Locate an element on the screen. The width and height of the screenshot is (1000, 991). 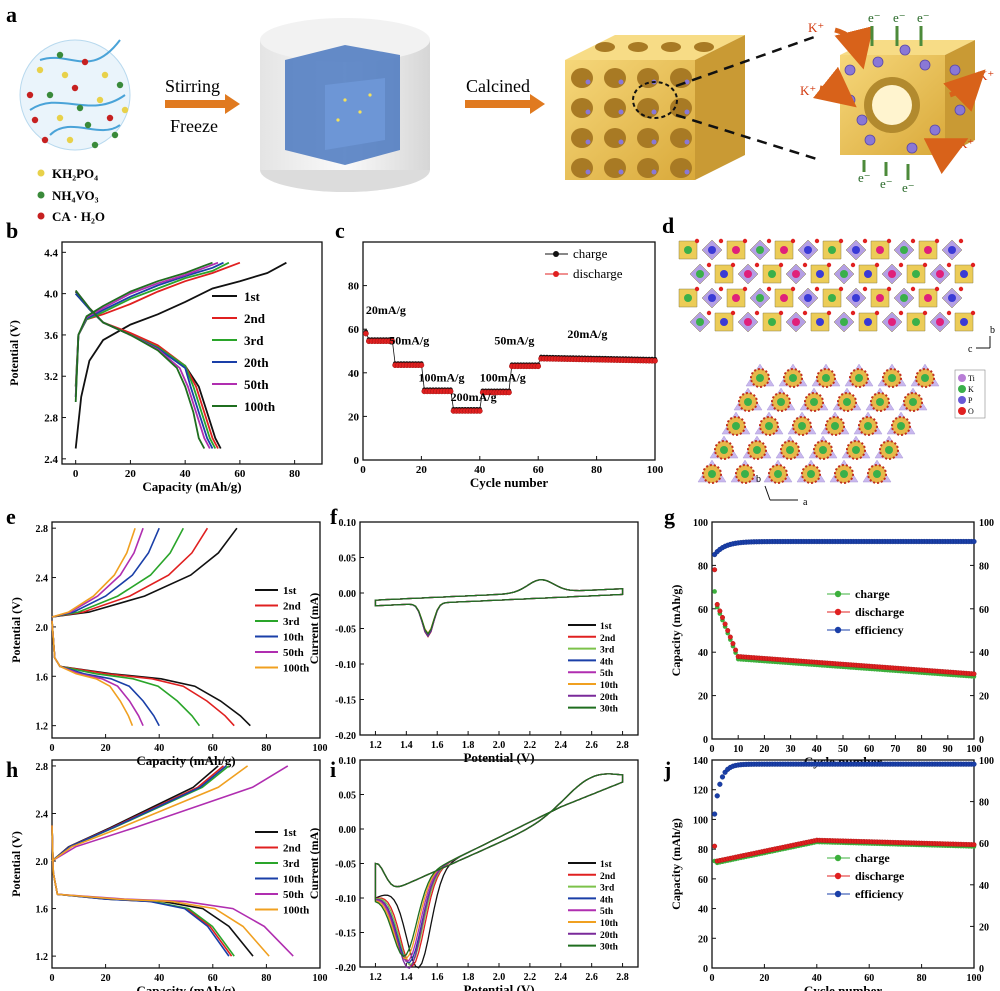
ca-marker is located at coordinates (41, 216).